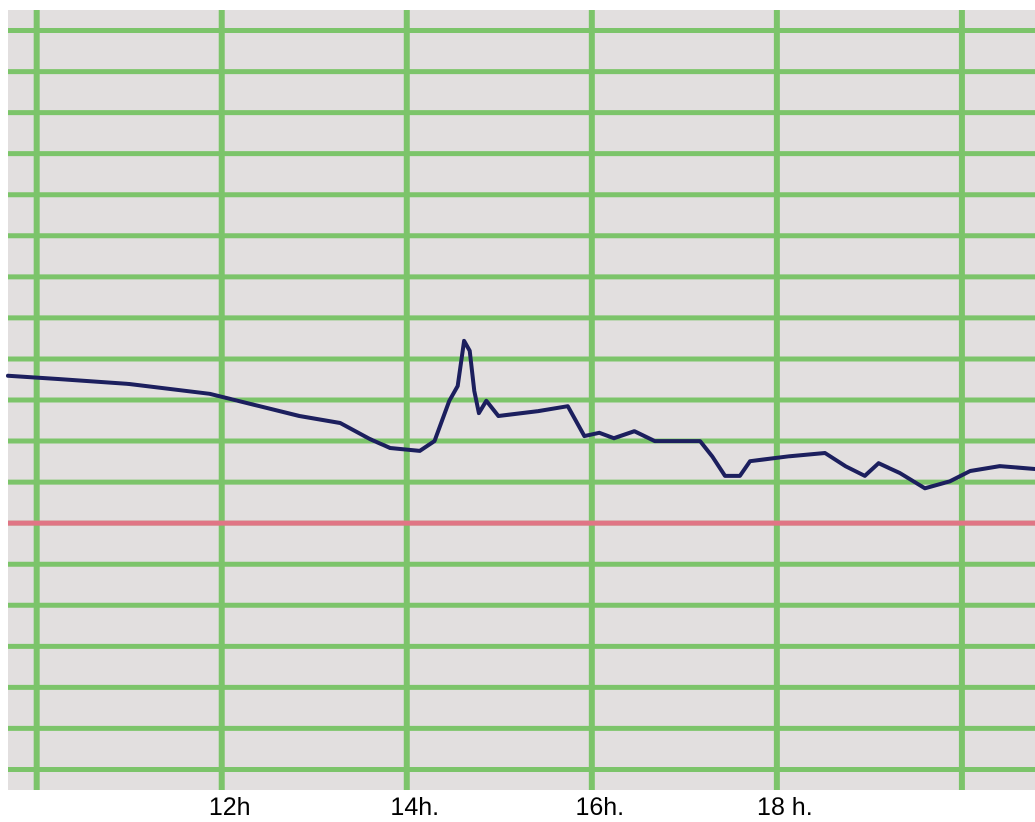  I want to click on x-tick-label: 12h, so click(230, 807).